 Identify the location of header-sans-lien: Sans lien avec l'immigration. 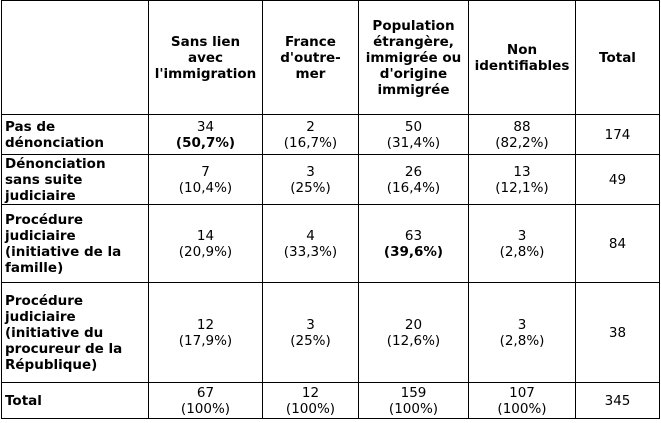
(205, 57).